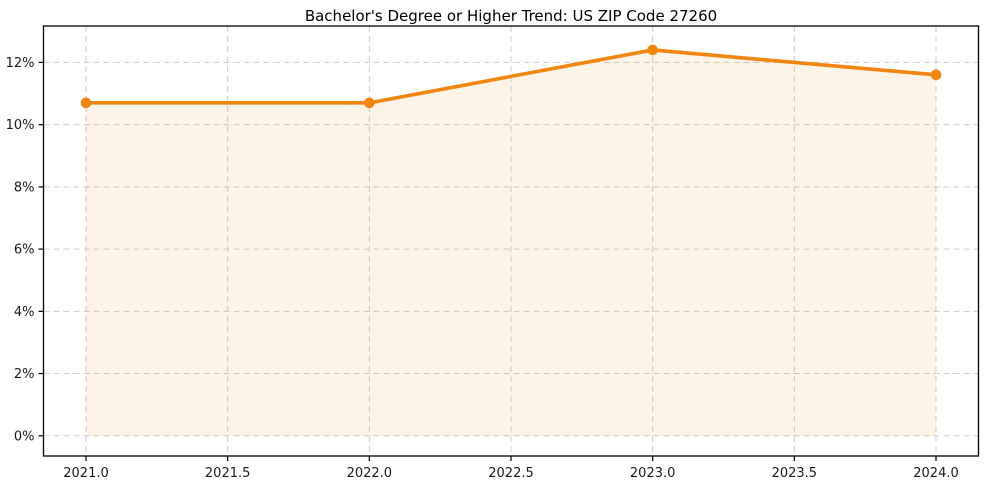  Describe the element at coordinates (511, 473) in the screenshot. I see `x-tick-label: 2022.5` at that location.